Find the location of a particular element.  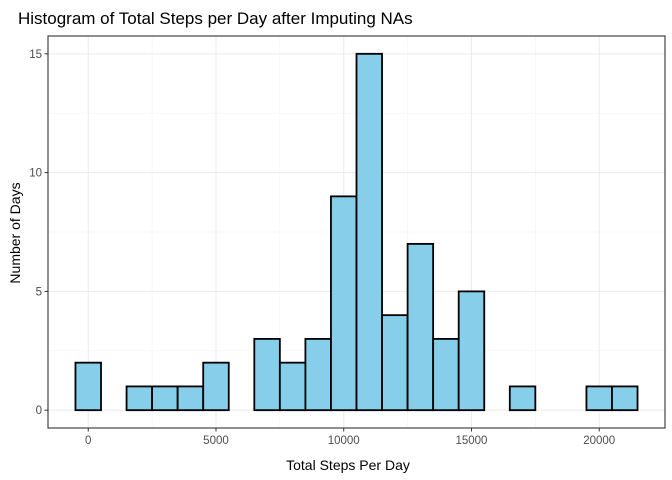

x-axis: 0 5000 10000 15000 20000 is located at coordinates (350, 437).